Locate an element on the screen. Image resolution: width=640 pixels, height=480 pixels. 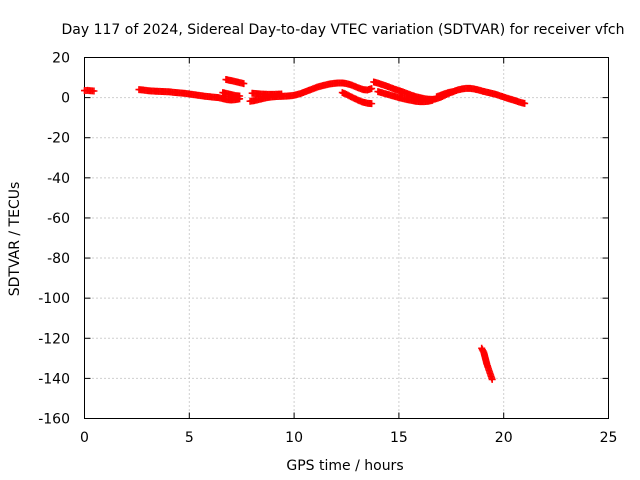
x-tick-label: 5 is located at coordinates (189, 438).